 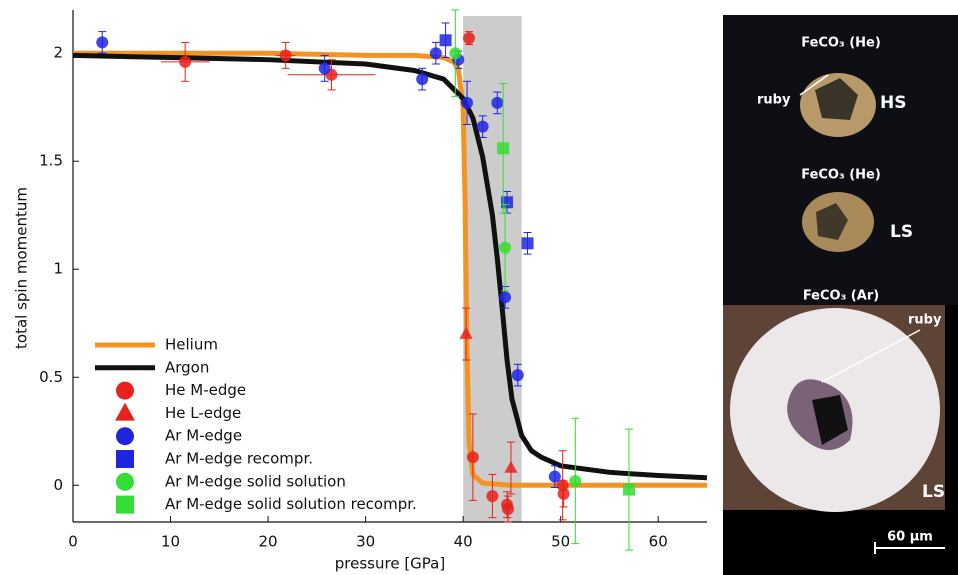 I want to click on x-tick-label: 20, so click(x=268, y=542).